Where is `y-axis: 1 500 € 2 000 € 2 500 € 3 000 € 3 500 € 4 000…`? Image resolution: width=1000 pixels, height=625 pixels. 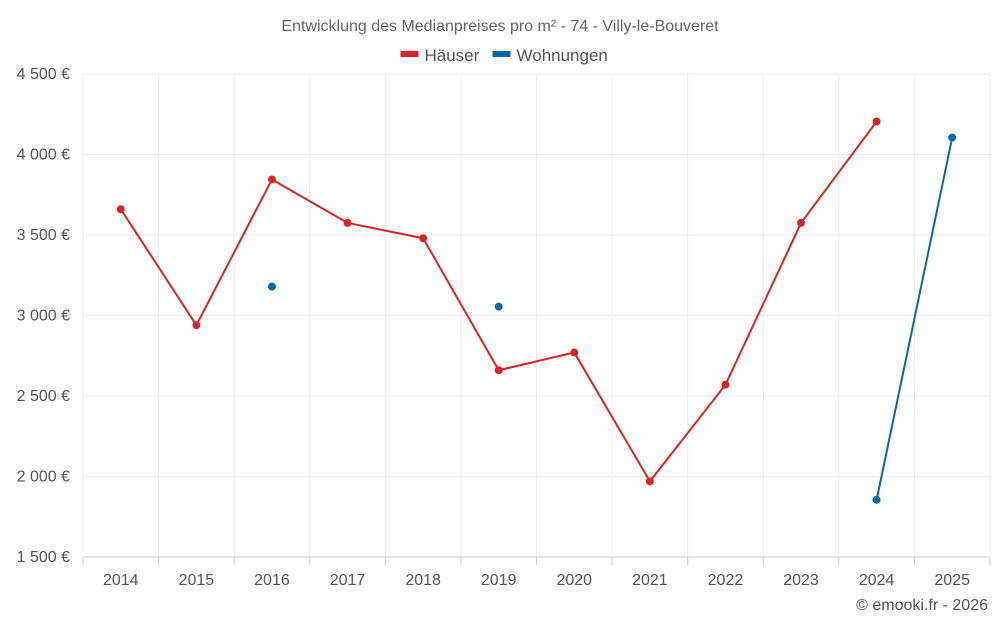 y-axis: 1 500 € 2 000 € 2 500 € 3 000 € 3 500 € 4 000… is located at coordinates (43, 316).